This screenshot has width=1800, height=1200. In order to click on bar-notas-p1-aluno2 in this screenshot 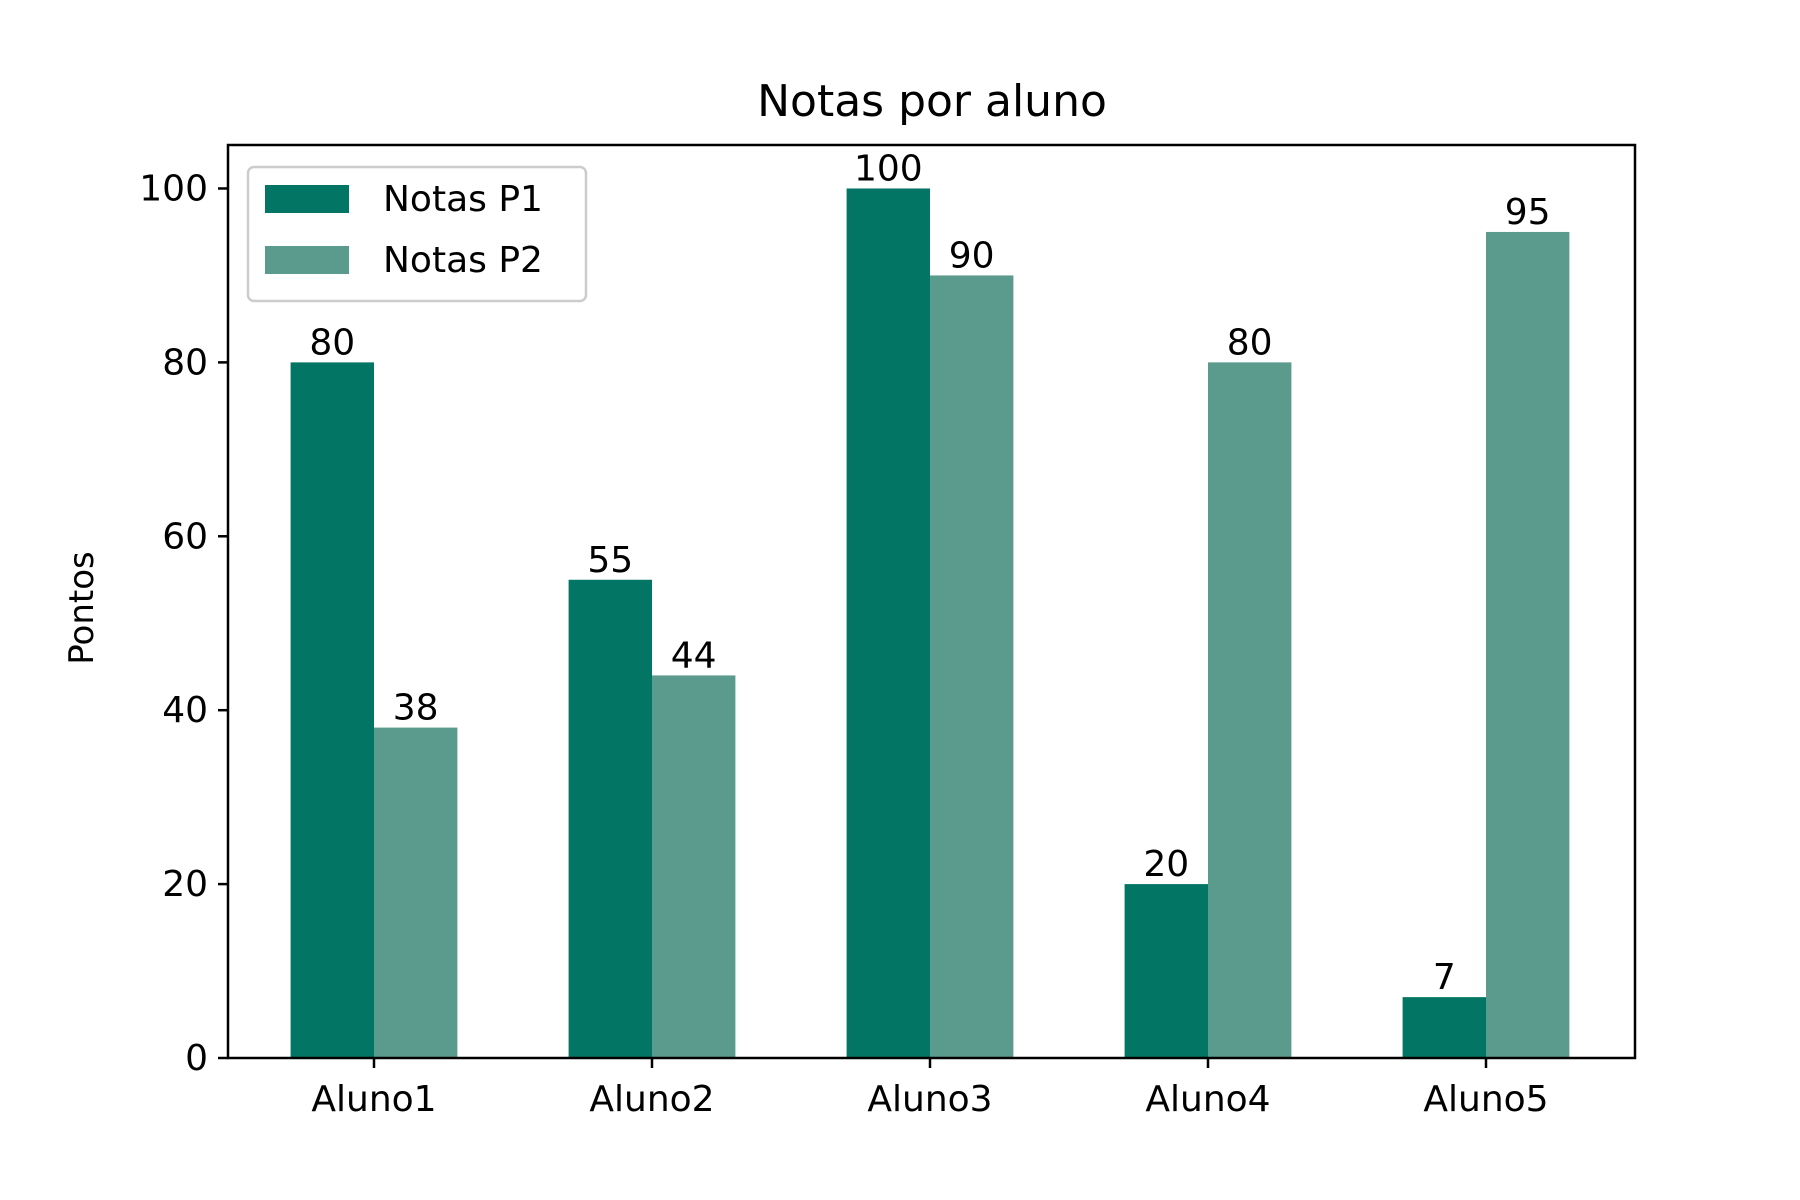, I will do `click(610, 818)`.